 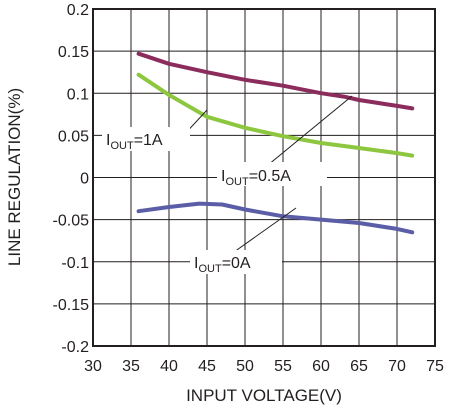 I want to click on y-tick-label-0: 0.2, so click(x=78, y=10).